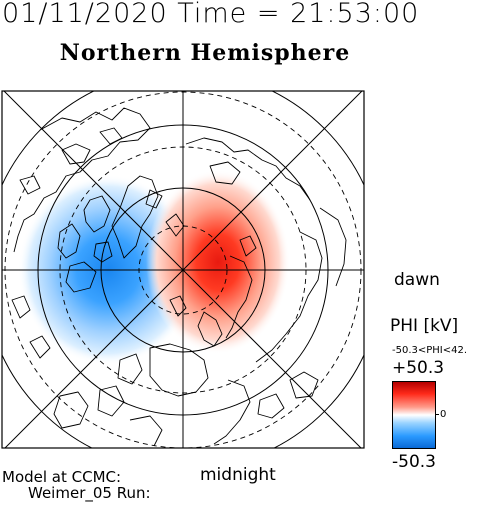  Describe the element at coordinates (417, 280) in the screenshot. I see `dawn-label: dawn` at that location.